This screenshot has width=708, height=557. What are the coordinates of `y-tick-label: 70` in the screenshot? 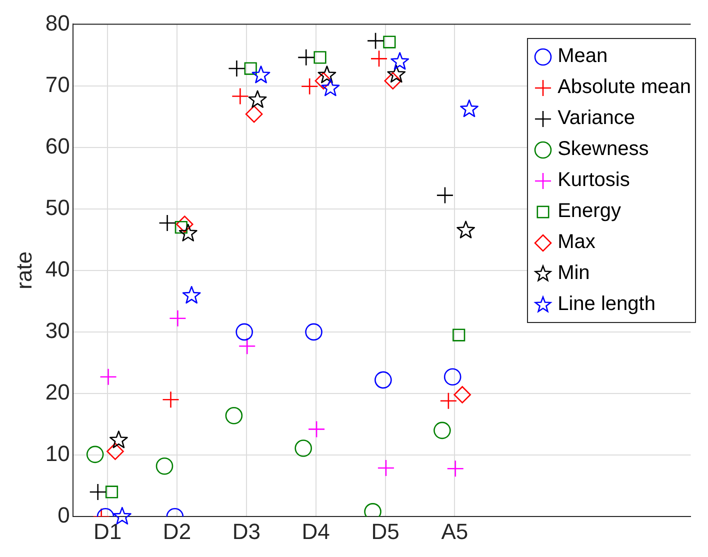 It's located at (57, 84).